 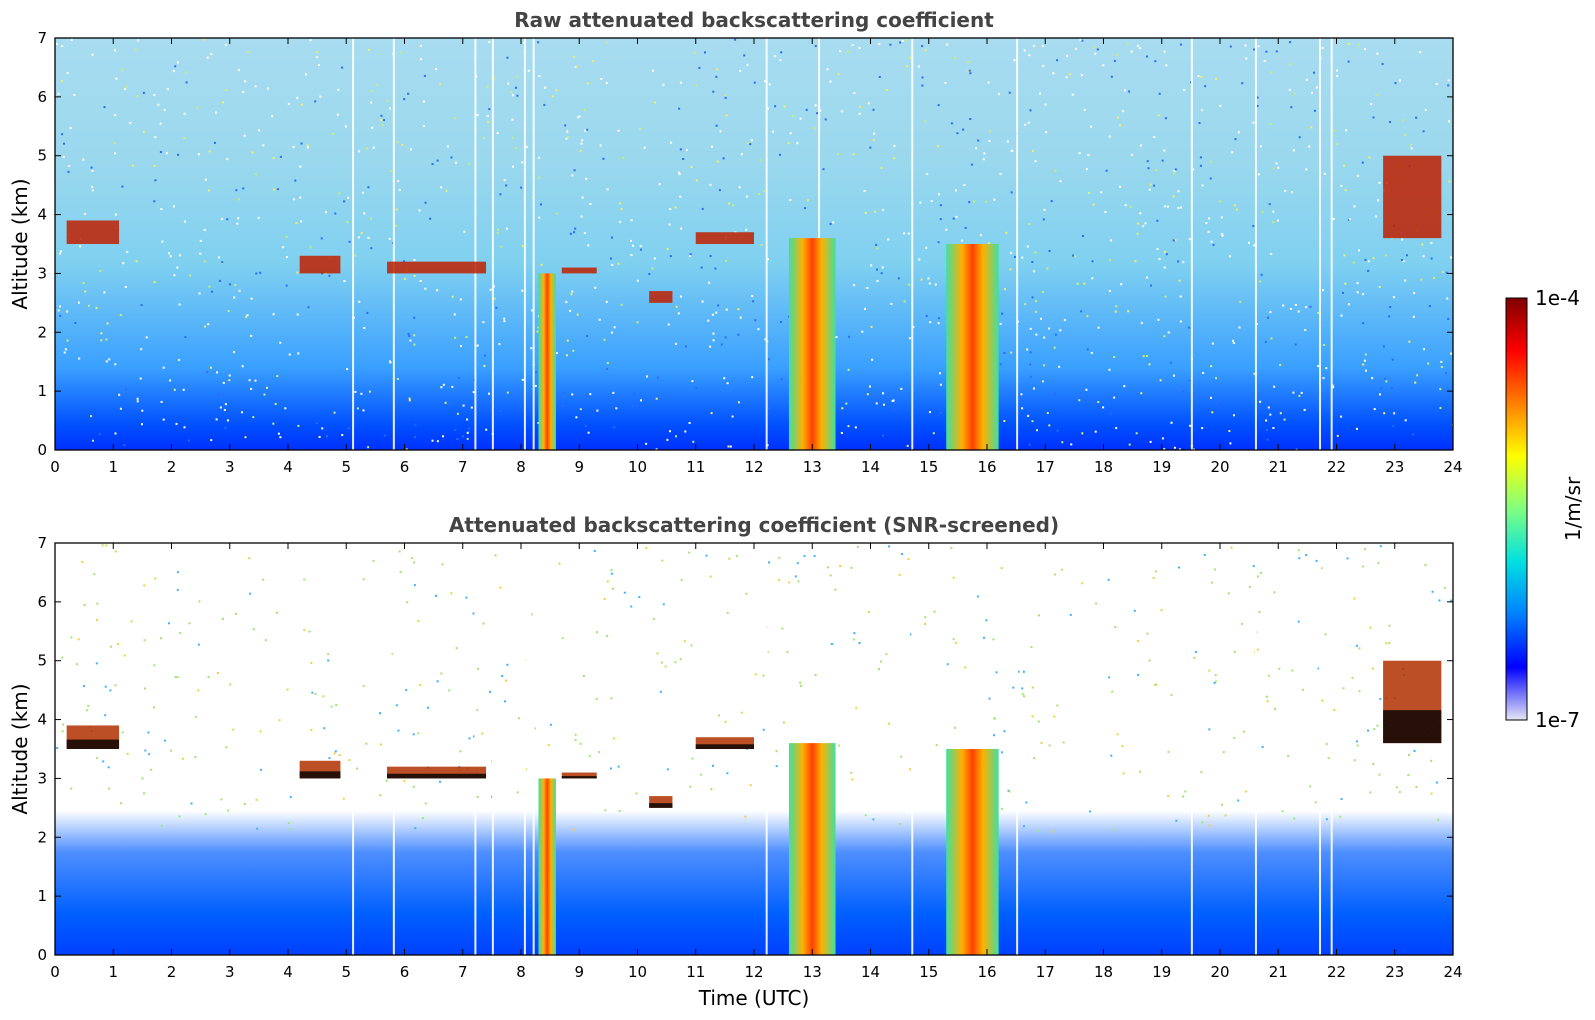 I want to click on colorbar-unit-label: 1/m/sr, so click(x=1573, y=508).